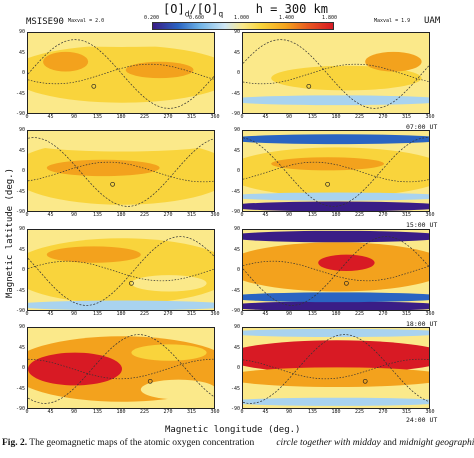 Image resolution: width=474 pixels, height=458 pixels. I want to click on time-label-2: 15:00 UT, so click(422, 225).